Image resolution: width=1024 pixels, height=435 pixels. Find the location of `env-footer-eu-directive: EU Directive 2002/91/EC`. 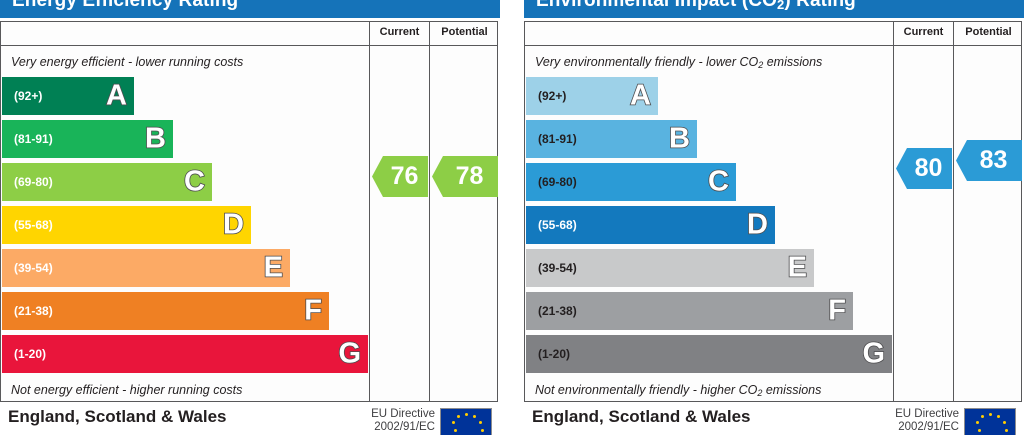

env-footer-eu-directive: EU Directive 2002/91/EC is located at coordinates (919, 421).